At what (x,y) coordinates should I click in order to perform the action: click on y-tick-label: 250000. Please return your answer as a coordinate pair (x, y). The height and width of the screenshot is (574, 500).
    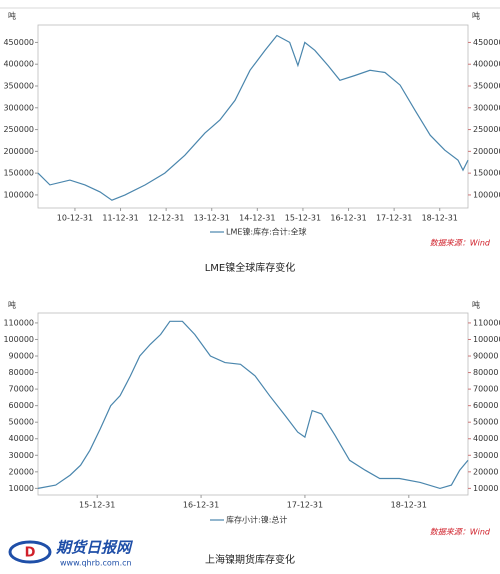
    Looking at the image, I should click on (18, 129).